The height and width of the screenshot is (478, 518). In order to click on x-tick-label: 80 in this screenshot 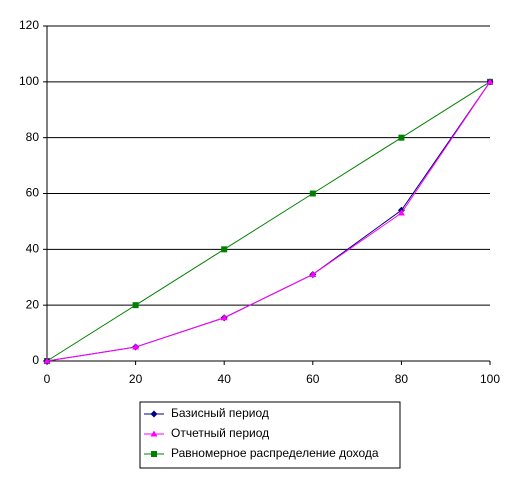, I will do `click(402, 379)`.